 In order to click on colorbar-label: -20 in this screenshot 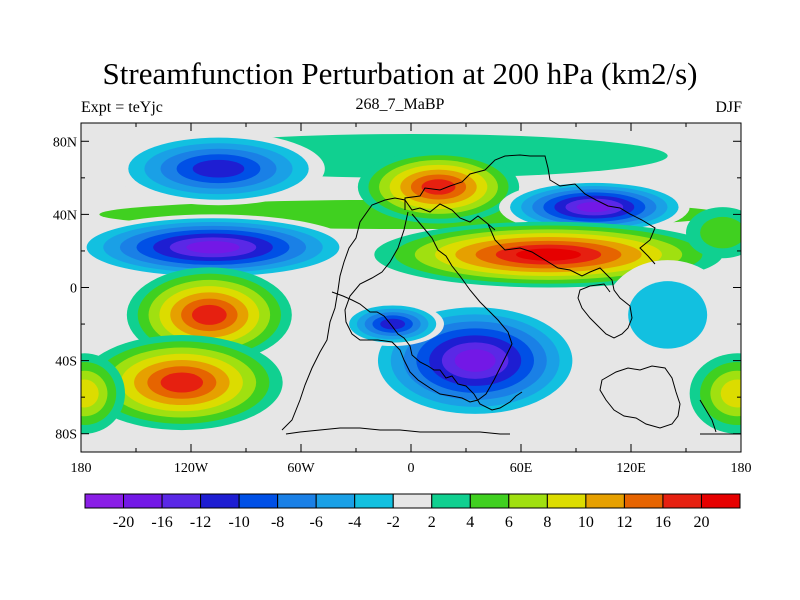, I will do `click(123, 522)`.